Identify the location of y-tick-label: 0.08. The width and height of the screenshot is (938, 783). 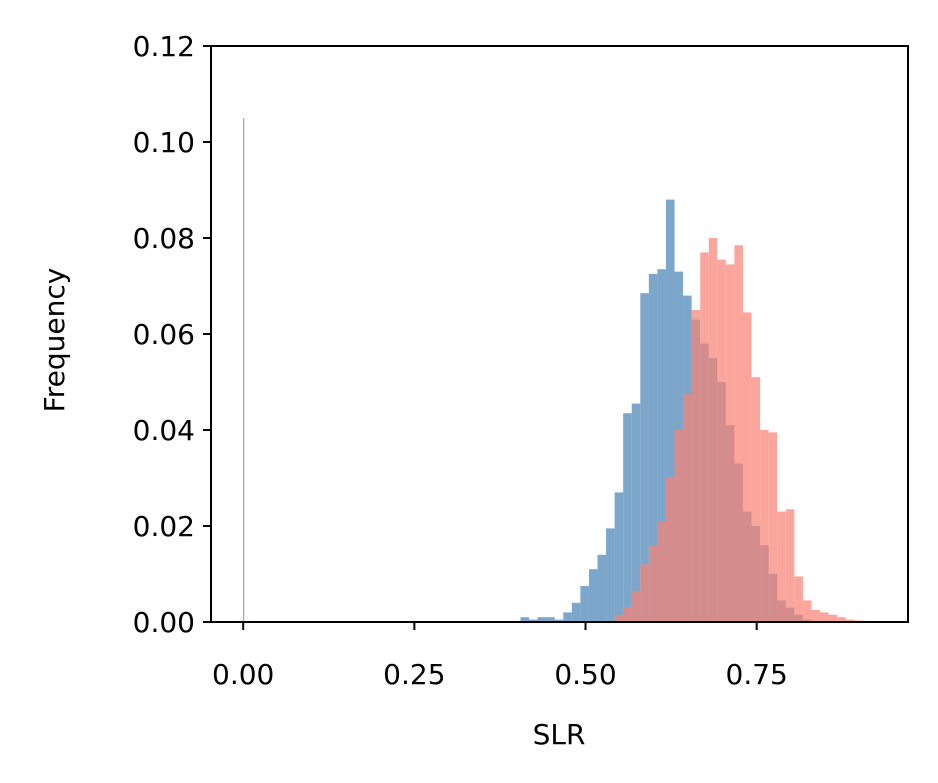
(164, 238).